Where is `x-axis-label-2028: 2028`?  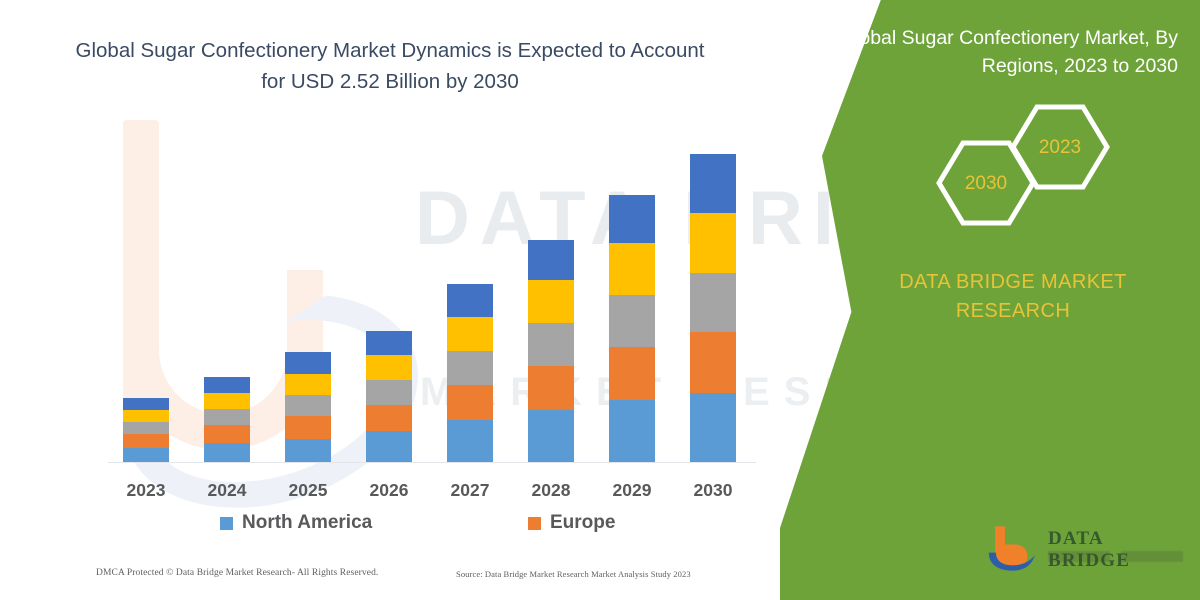 x-axis-label-2028: 2028 is located at coordinates (551, 490).